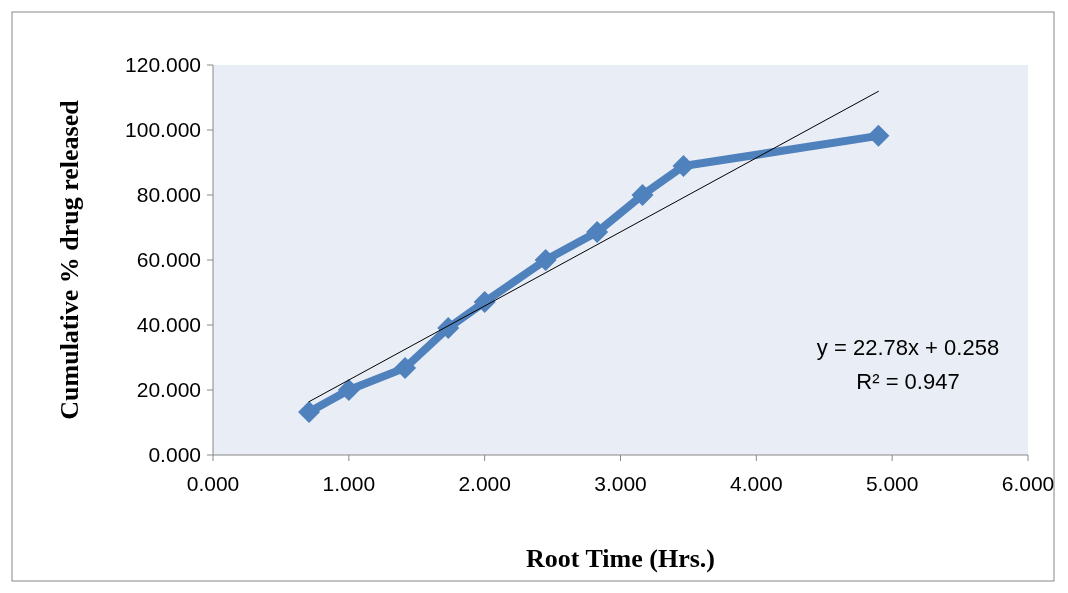  Describe the element at coordinates (756, 483) in the screenshot. I see `x-tick-label: 4.000` at that location.